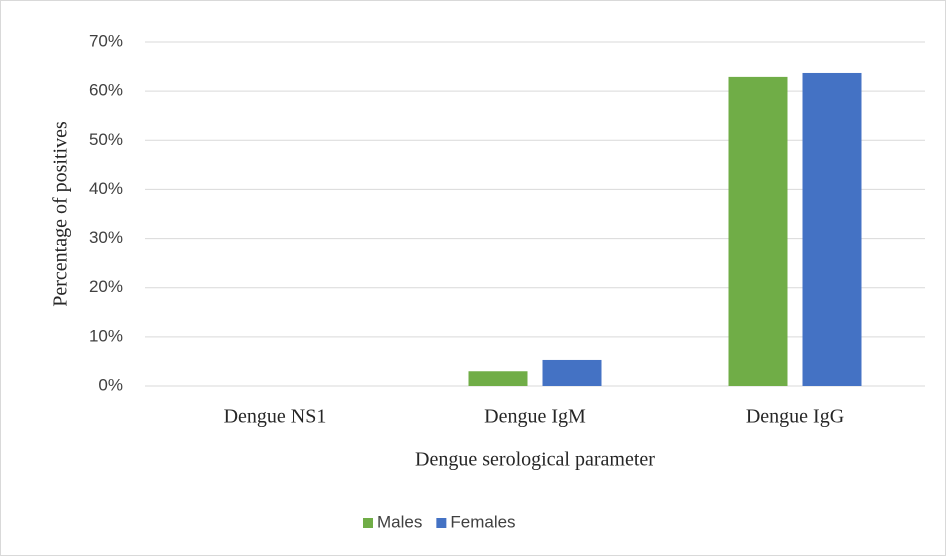 The image size is (947, 557). Describe the element at coordinates (399, 521) in the screenshot. I see `legend-label: Males` at that location.